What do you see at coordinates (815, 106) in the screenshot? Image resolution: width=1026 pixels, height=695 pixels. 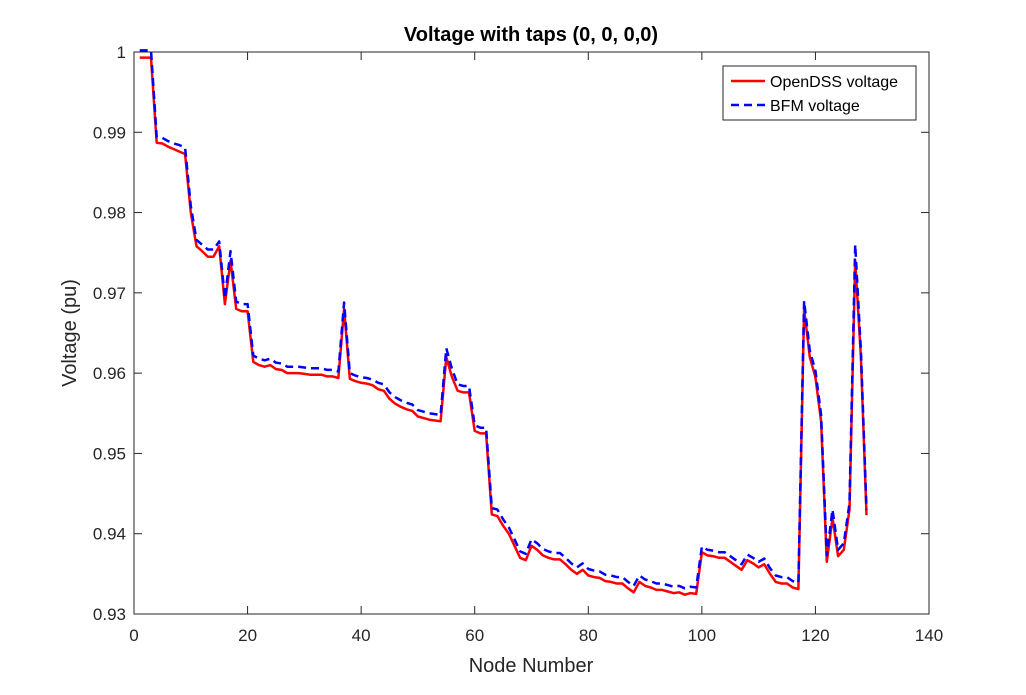 I see `legend-label-bfm: BFM voltage` at bounding box center [815, 106].